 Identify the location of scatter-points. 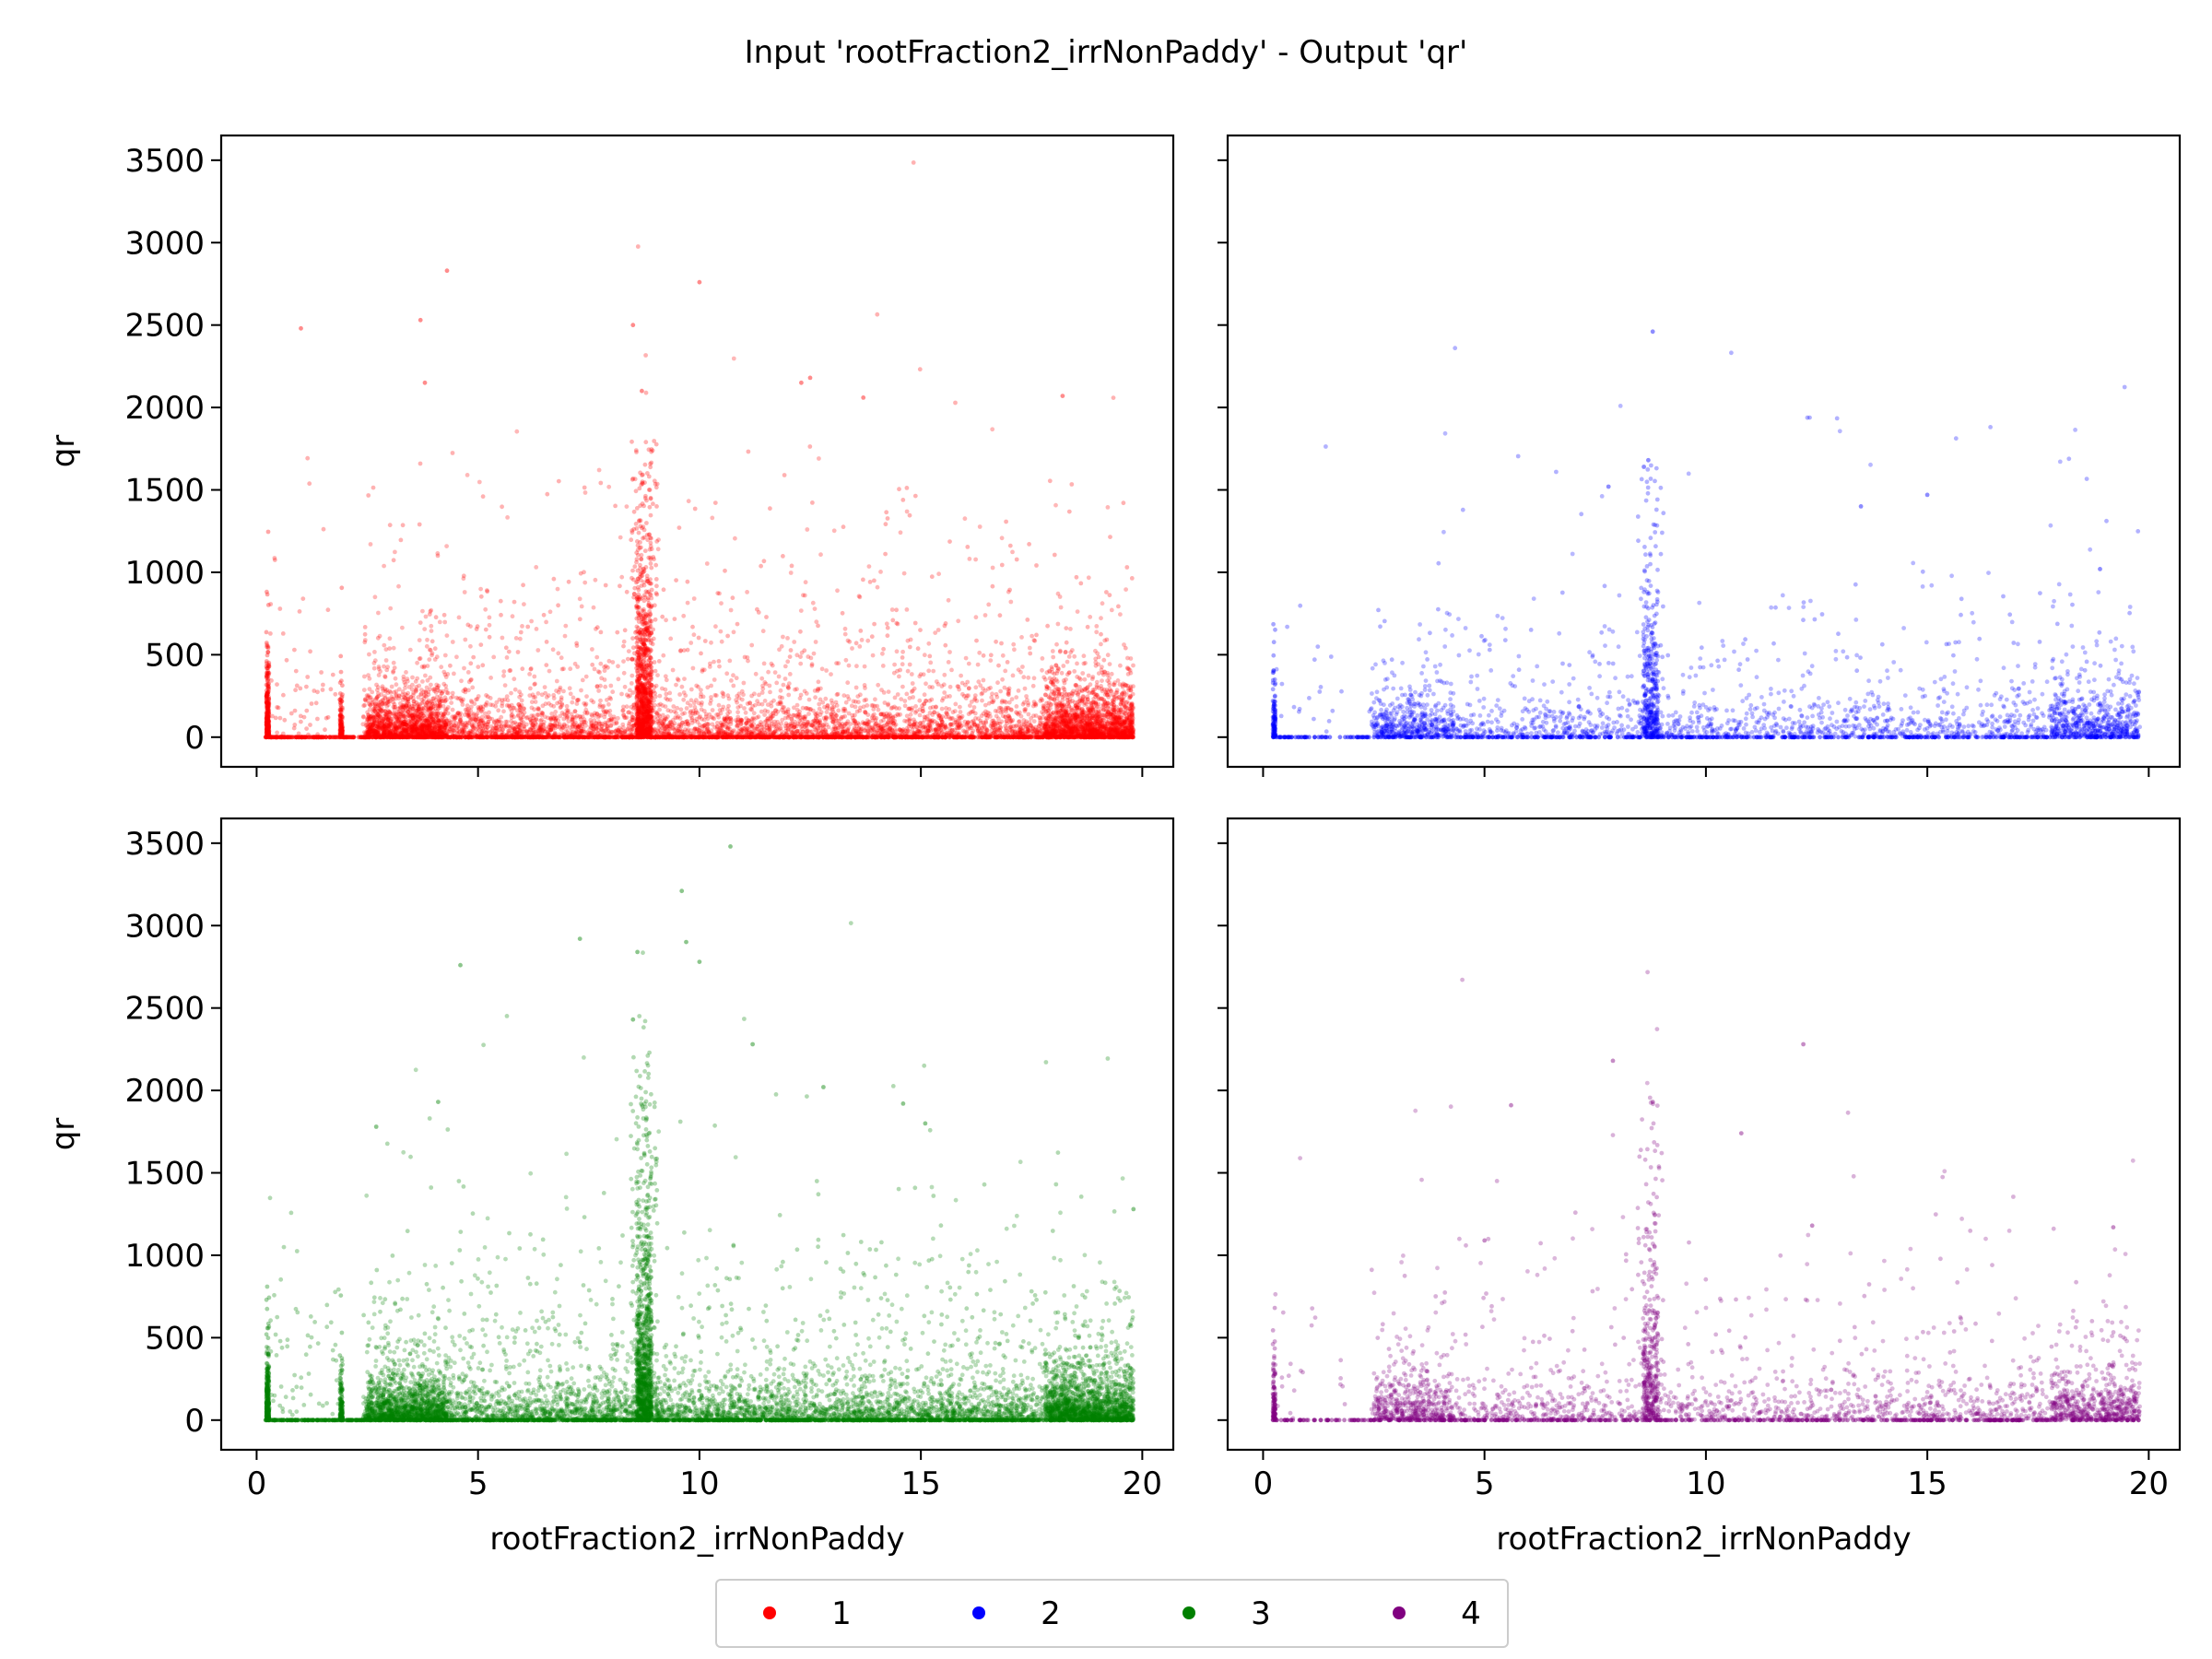
(699, 450).